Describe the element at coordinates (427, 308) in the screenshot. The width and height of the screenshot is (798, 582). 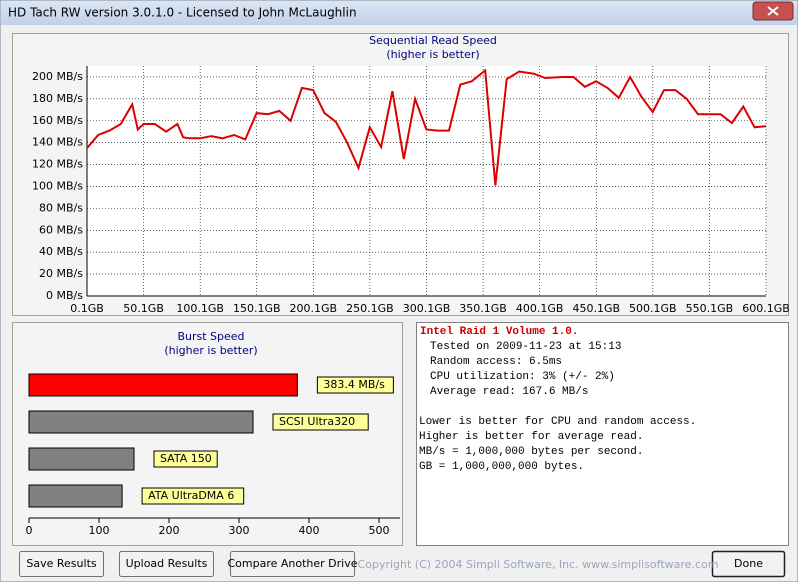
I see `x-tick-label: 300.1GB` at that location.